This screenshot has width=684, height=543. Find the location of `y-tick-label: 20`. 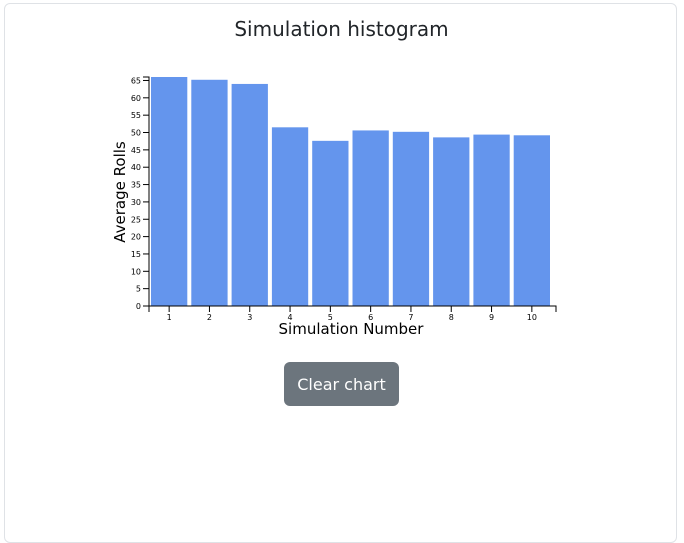

y-tick-label: 20 is located at coordinates (136, 237).